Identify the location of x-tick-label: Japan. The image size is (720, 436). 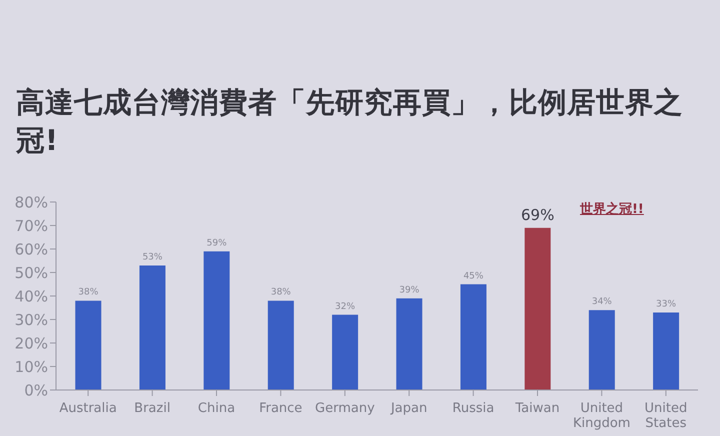
(409, 408).